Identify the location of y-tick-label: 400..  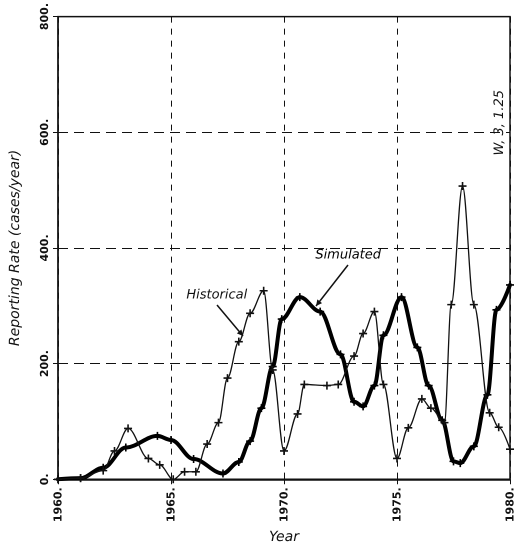
(44, 248).